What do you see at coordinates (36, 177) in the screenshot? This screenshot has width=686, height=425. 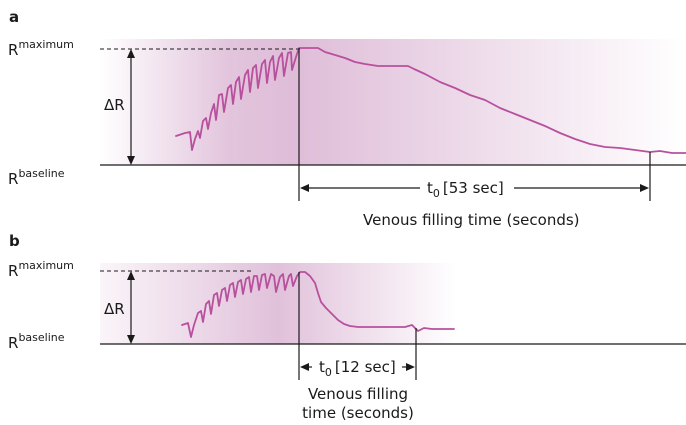 I see `panel-a-rbaseline-label: Rbaseline` at bounding box center [36, 177].